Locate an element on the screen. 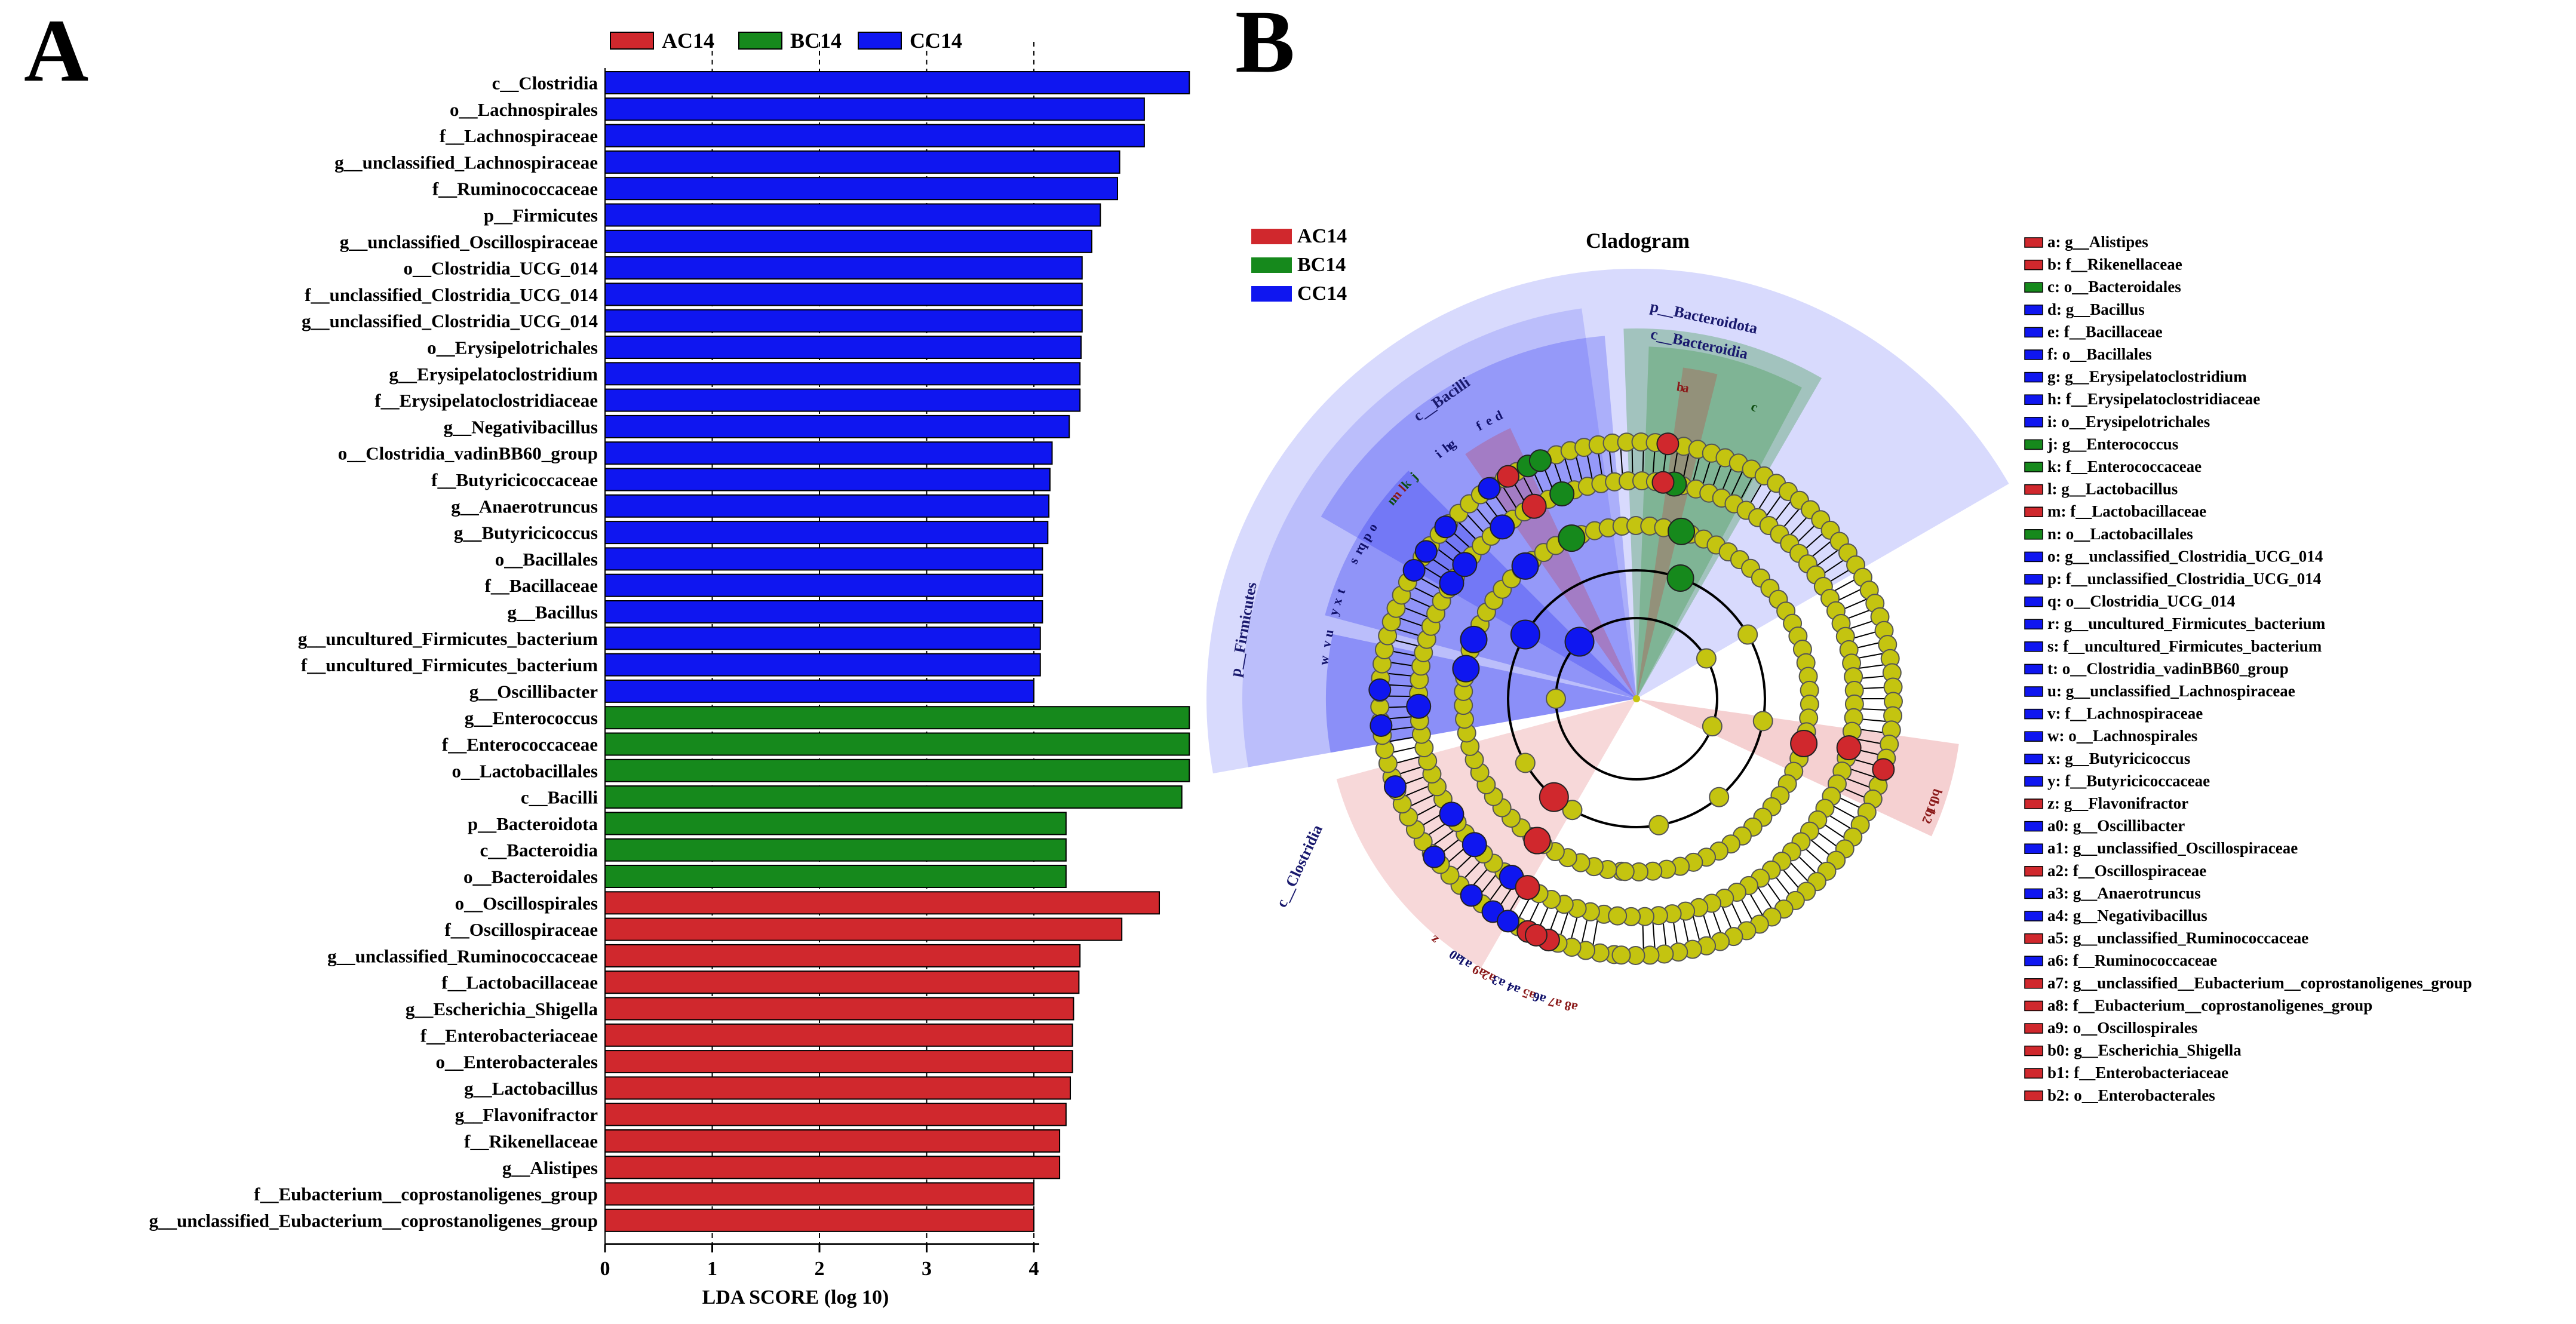 This screenshot has width=2576, height=1324. bar-label: g__uncultured_Firmicutes_bacterium is located at coordinates (448, 638).